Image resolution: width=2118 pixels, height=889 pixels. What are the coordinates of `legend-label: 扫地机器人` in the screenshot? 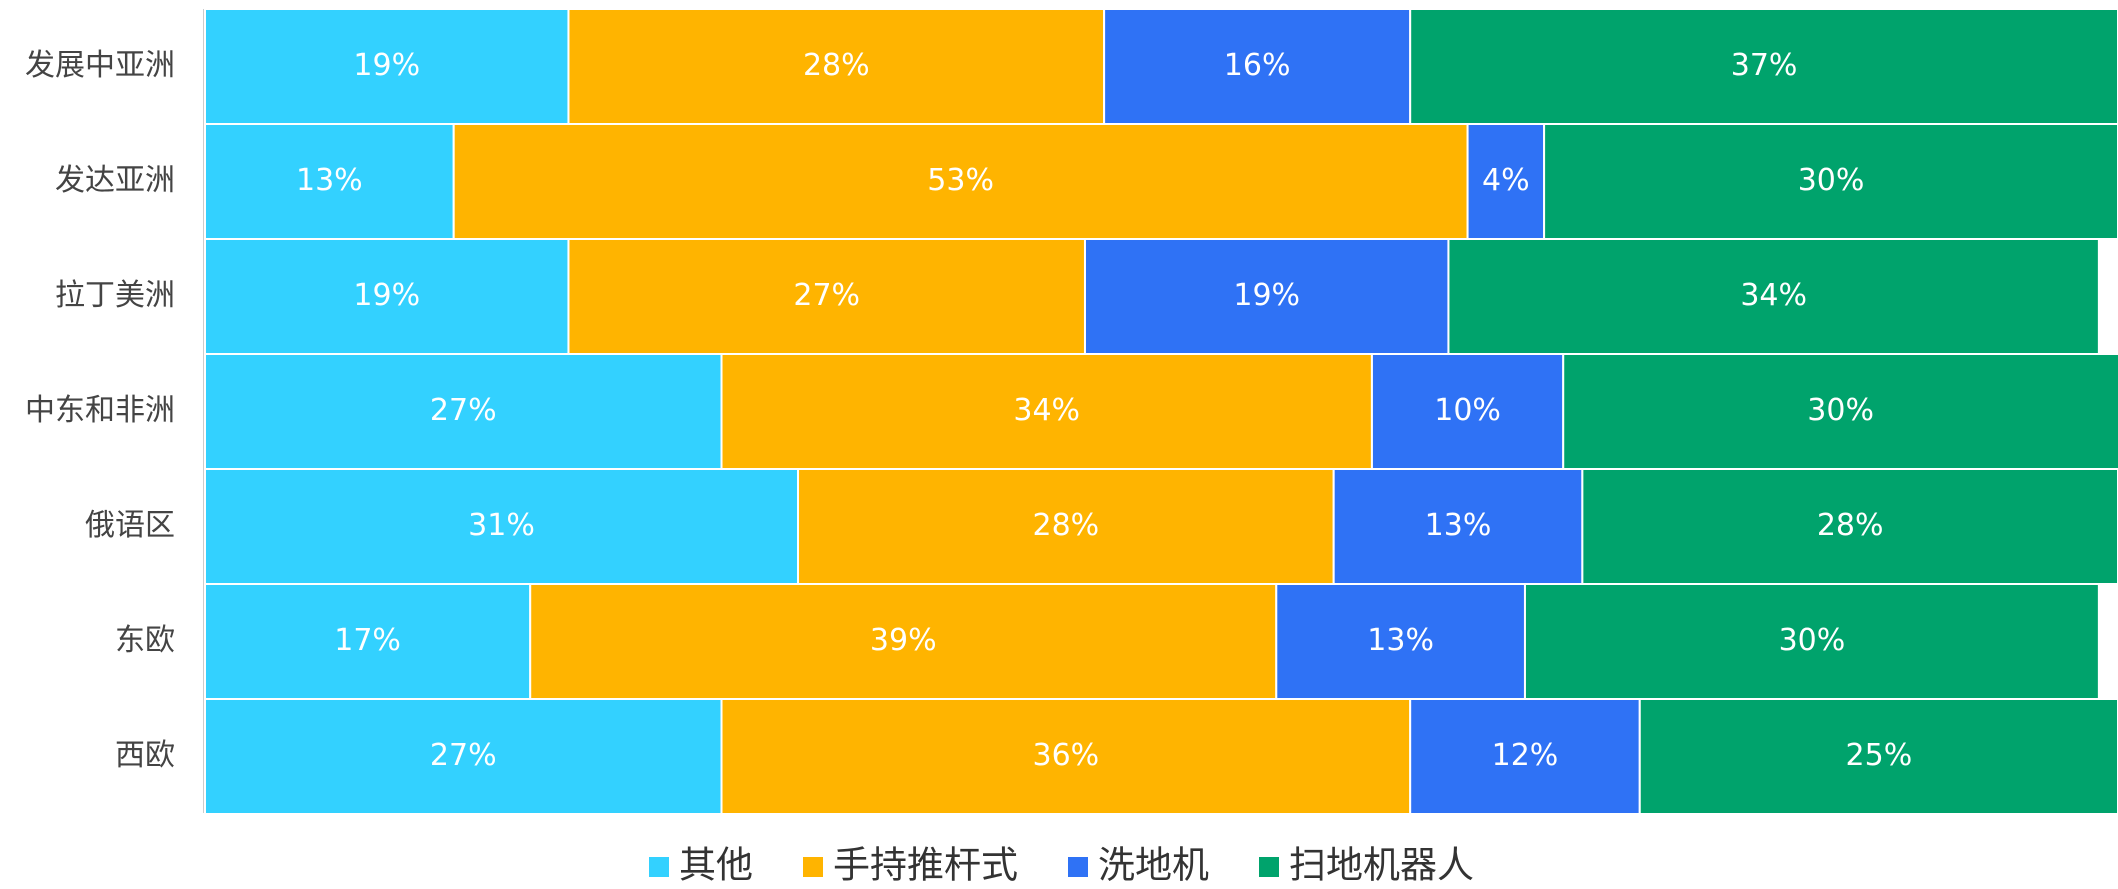 It's located at (1381, 865).